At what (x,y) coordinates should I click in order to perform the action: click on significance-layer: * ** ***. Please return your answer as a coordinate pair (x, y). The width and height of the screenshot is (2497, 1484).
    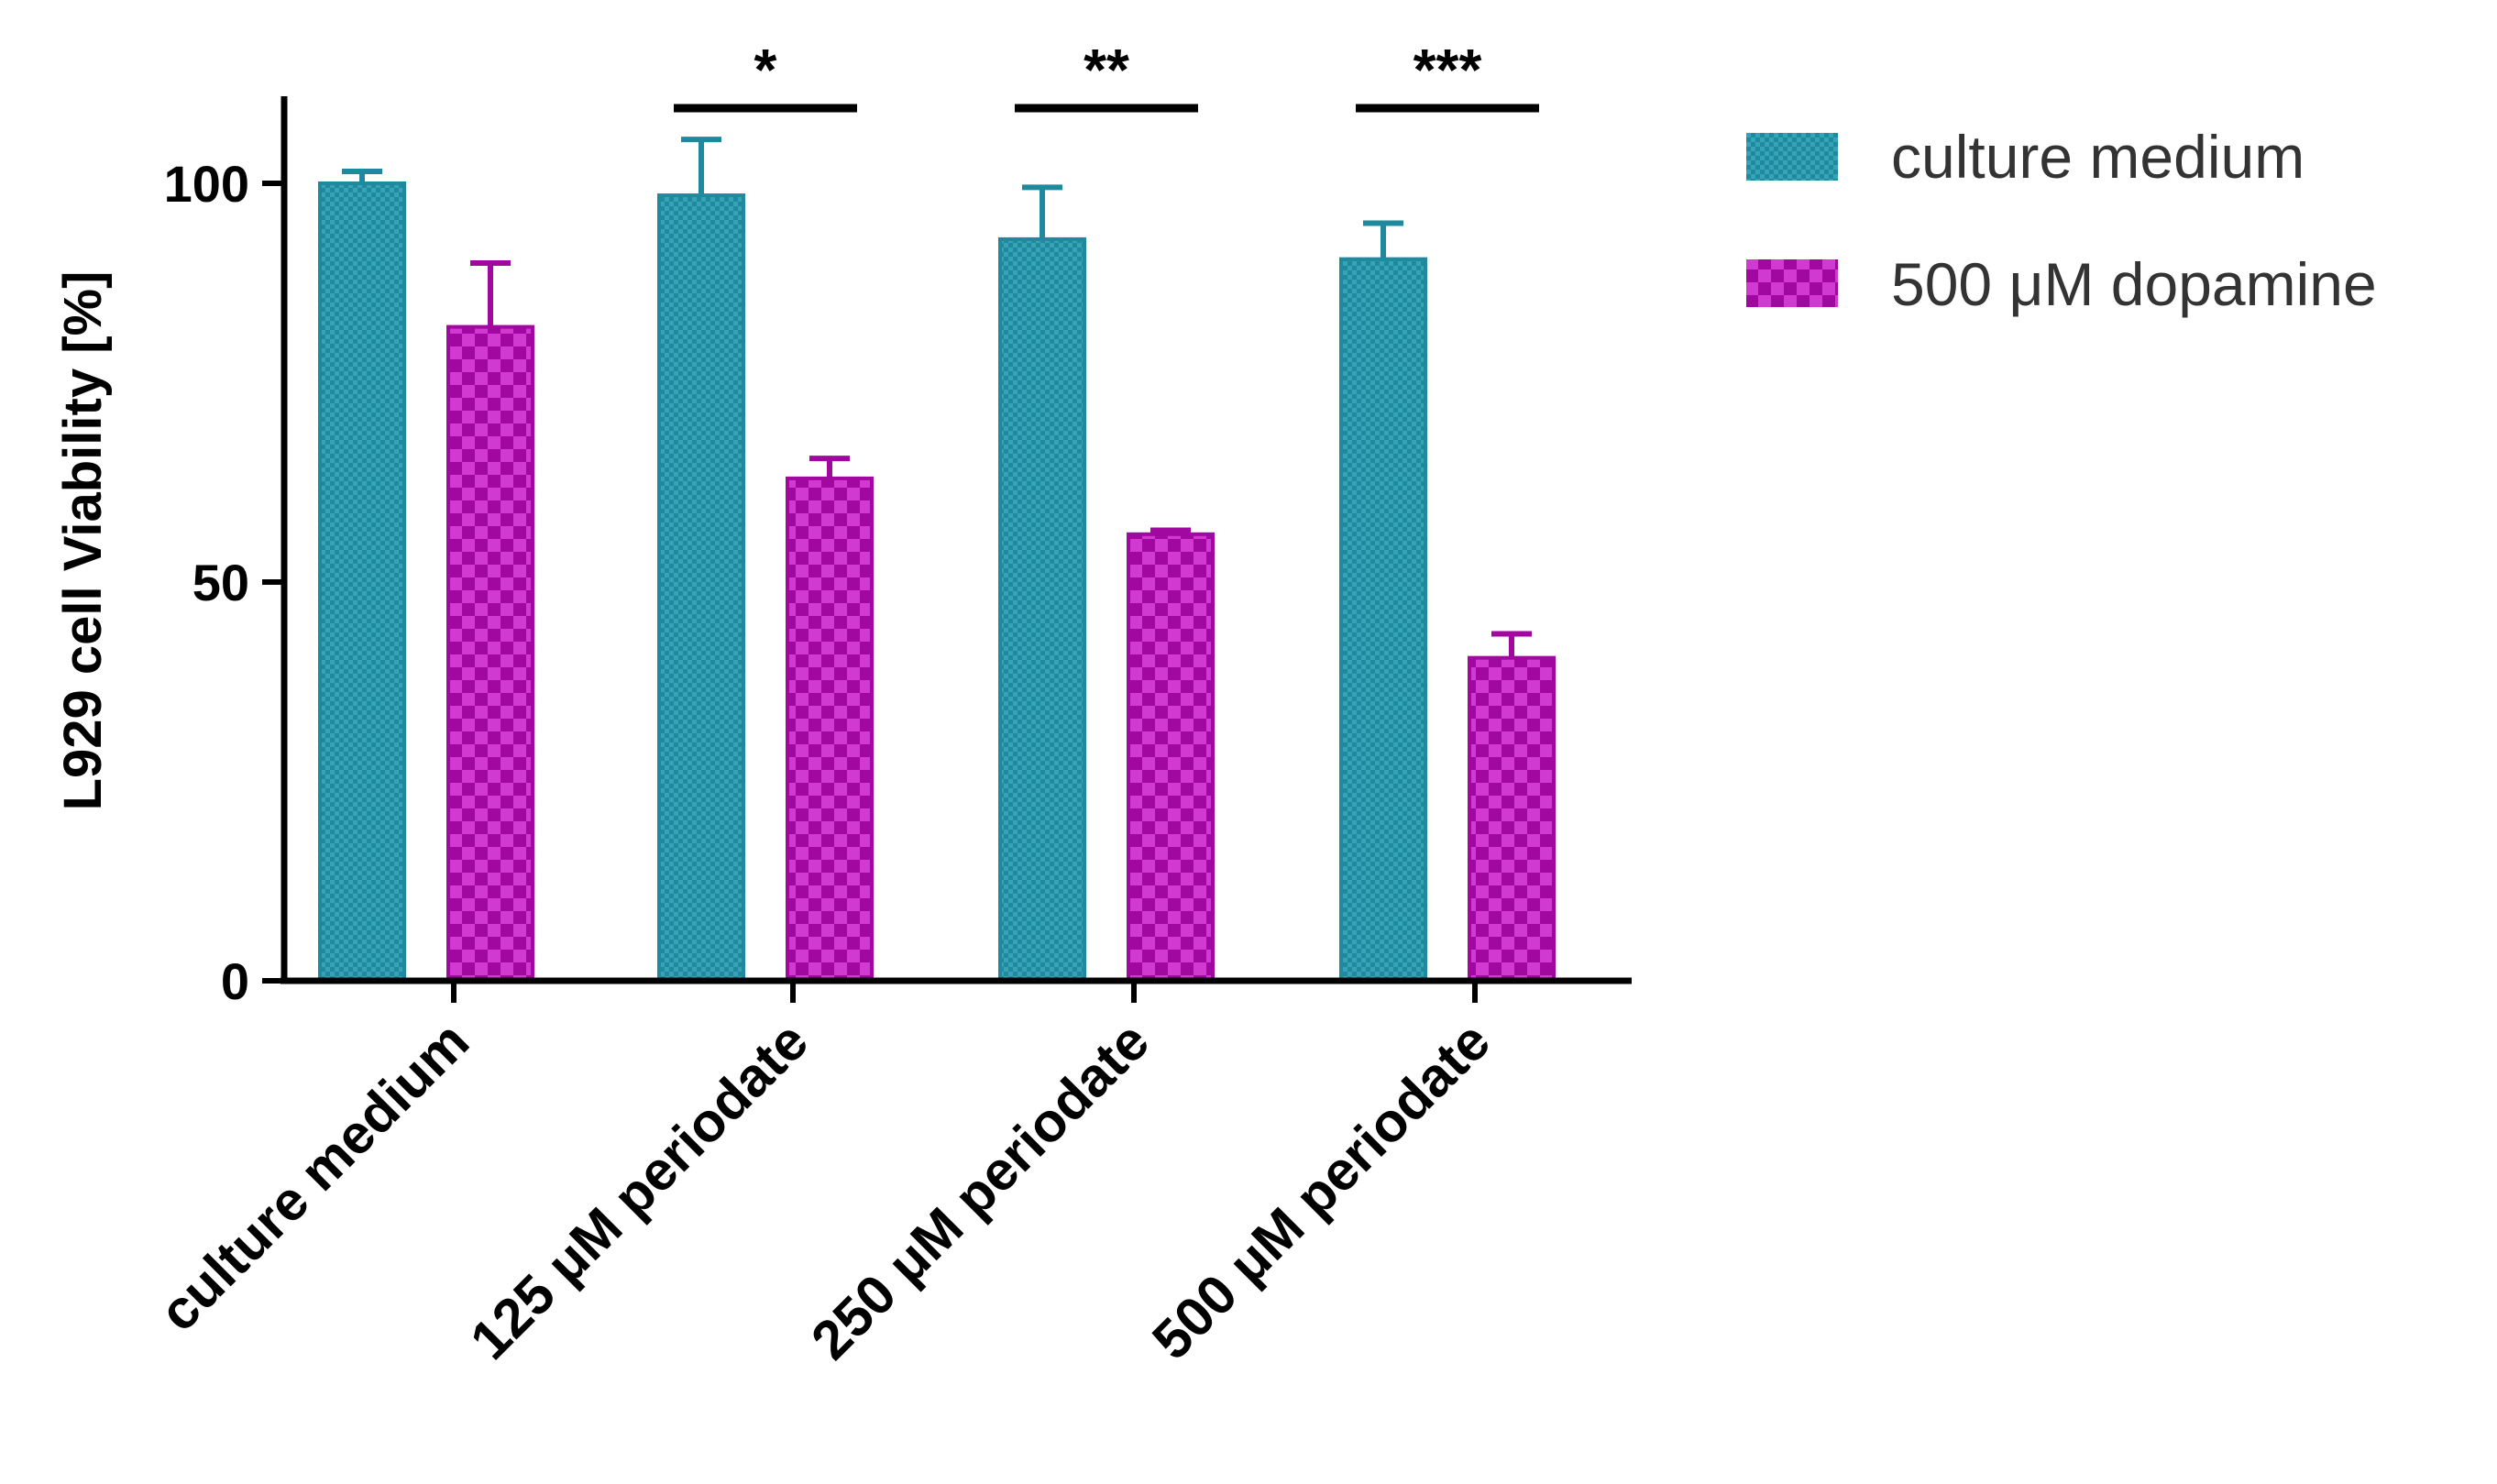
    Looking at the image, I should click on (1106, 75).